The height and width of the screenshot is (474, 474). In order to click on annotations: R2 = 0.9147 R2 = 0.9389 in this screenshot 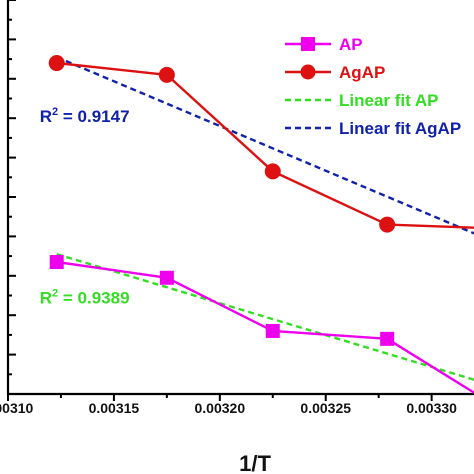, I will do `click(85, 206)`.